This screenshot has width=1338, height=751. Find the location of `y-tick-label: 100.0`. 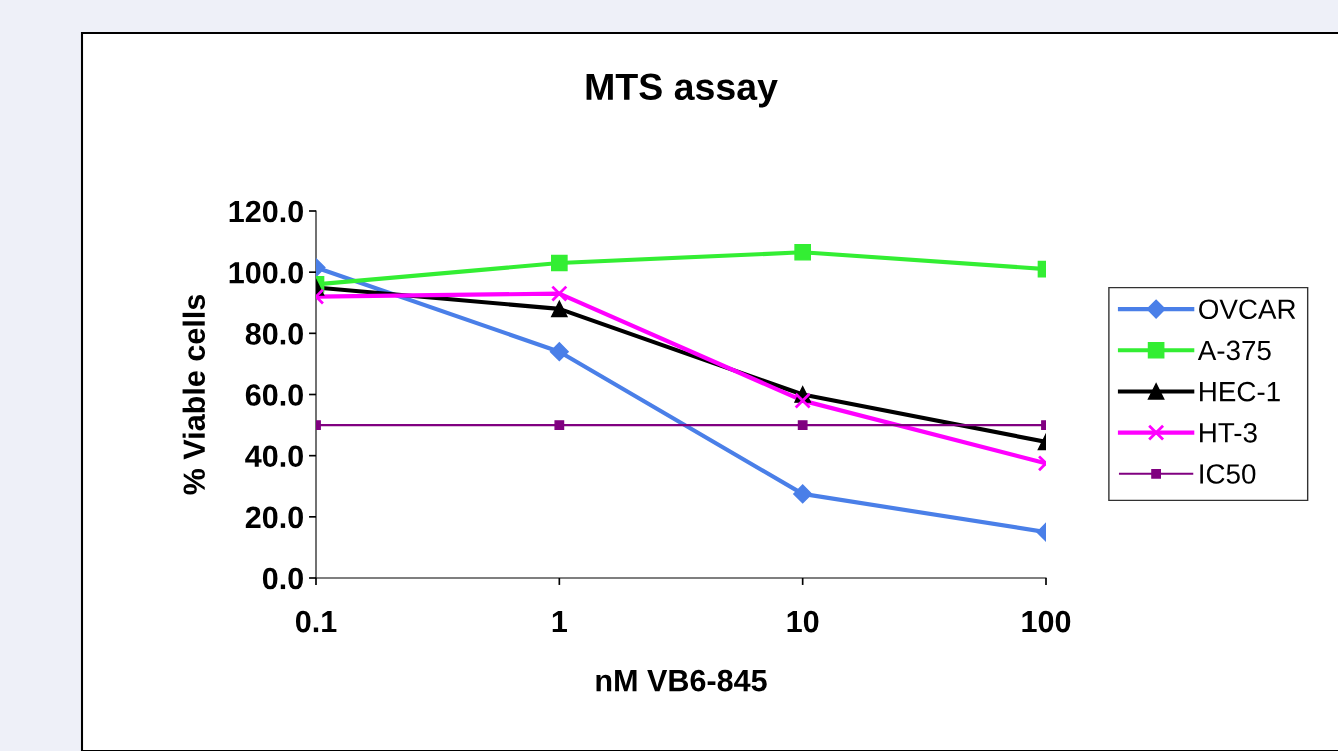

y-tick-label: 100.0 is located at coordinates (266, 272).